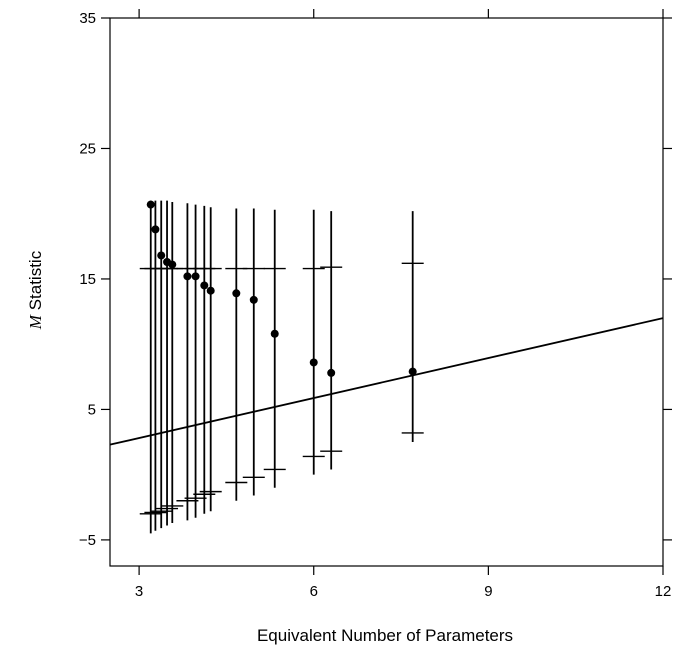 The image size is (687, 655). I want to click on y-tick-label: 15, so click(87, 279).